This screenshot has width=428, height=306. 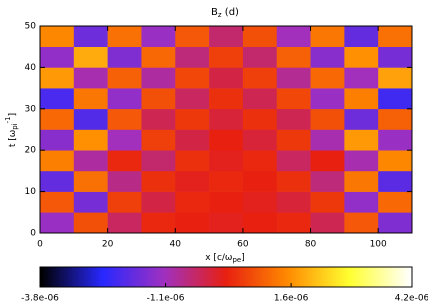 I want to click on title-text: B, so click(x=214, y=12).